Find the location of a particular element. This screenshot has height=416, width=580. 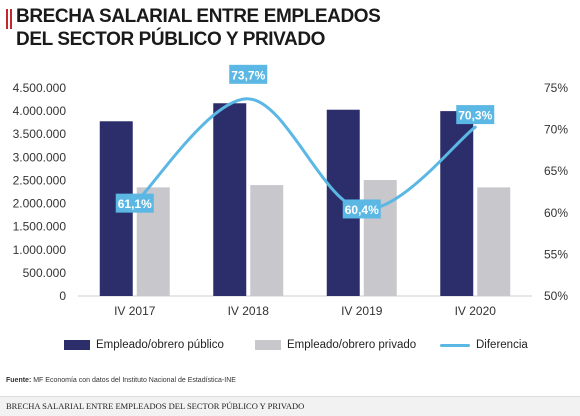

legend-item-publico: Empleado/obrero público is located at coordinates (144, 345).